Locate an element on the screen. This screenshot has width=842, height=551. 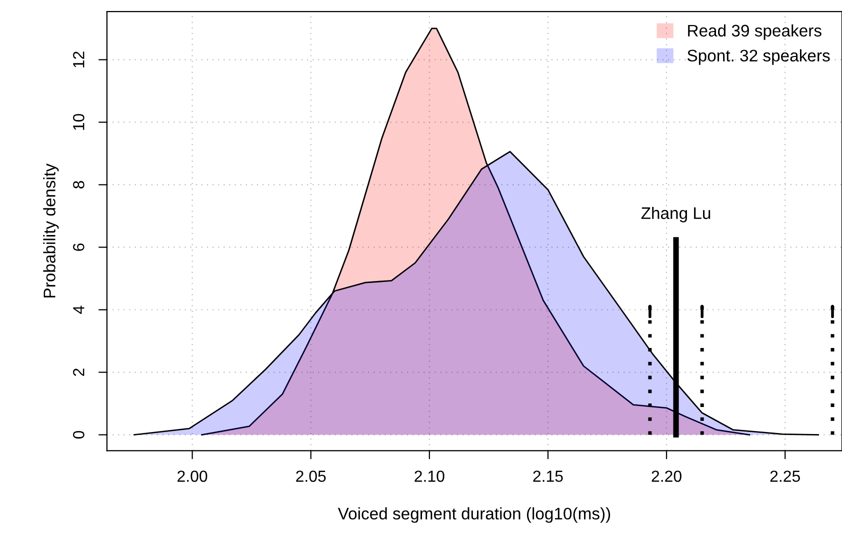
x-tick-label: 2.10 is located at coordinates (429, 476).